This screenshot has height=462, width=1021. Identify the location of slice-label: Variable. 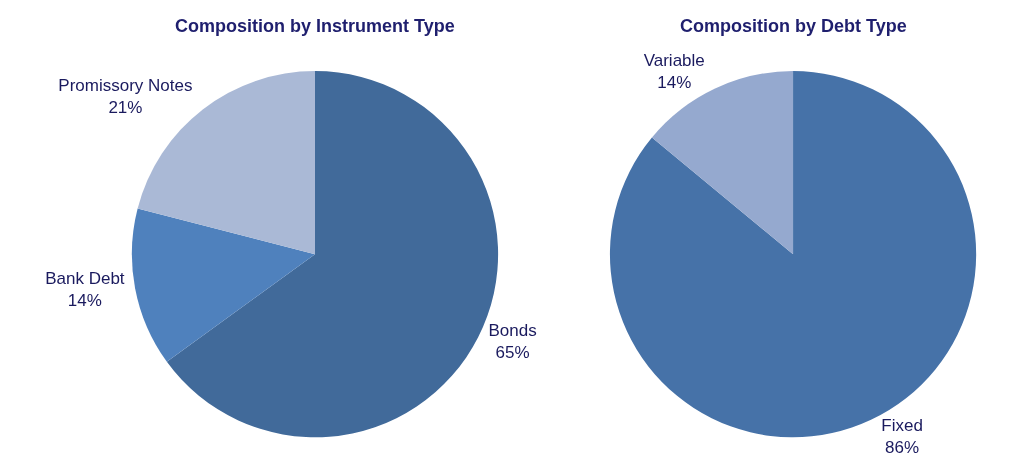
(674, 61).